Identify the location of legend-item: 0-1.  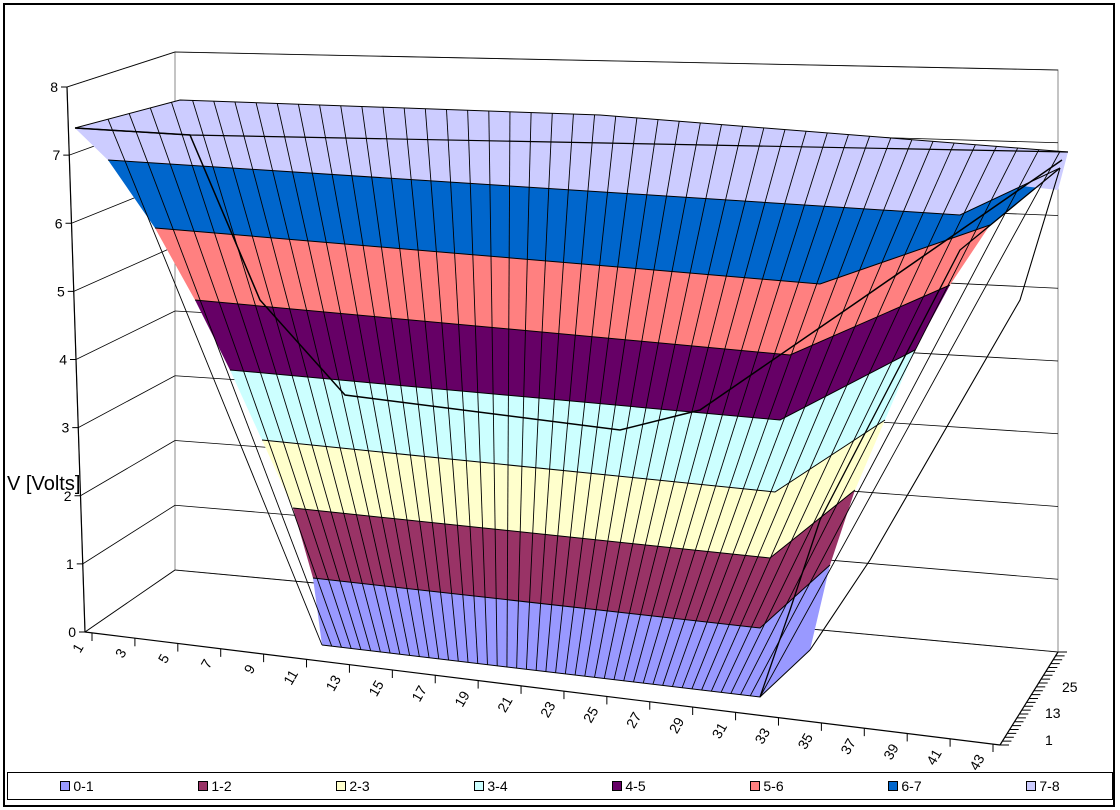
(77, 786).